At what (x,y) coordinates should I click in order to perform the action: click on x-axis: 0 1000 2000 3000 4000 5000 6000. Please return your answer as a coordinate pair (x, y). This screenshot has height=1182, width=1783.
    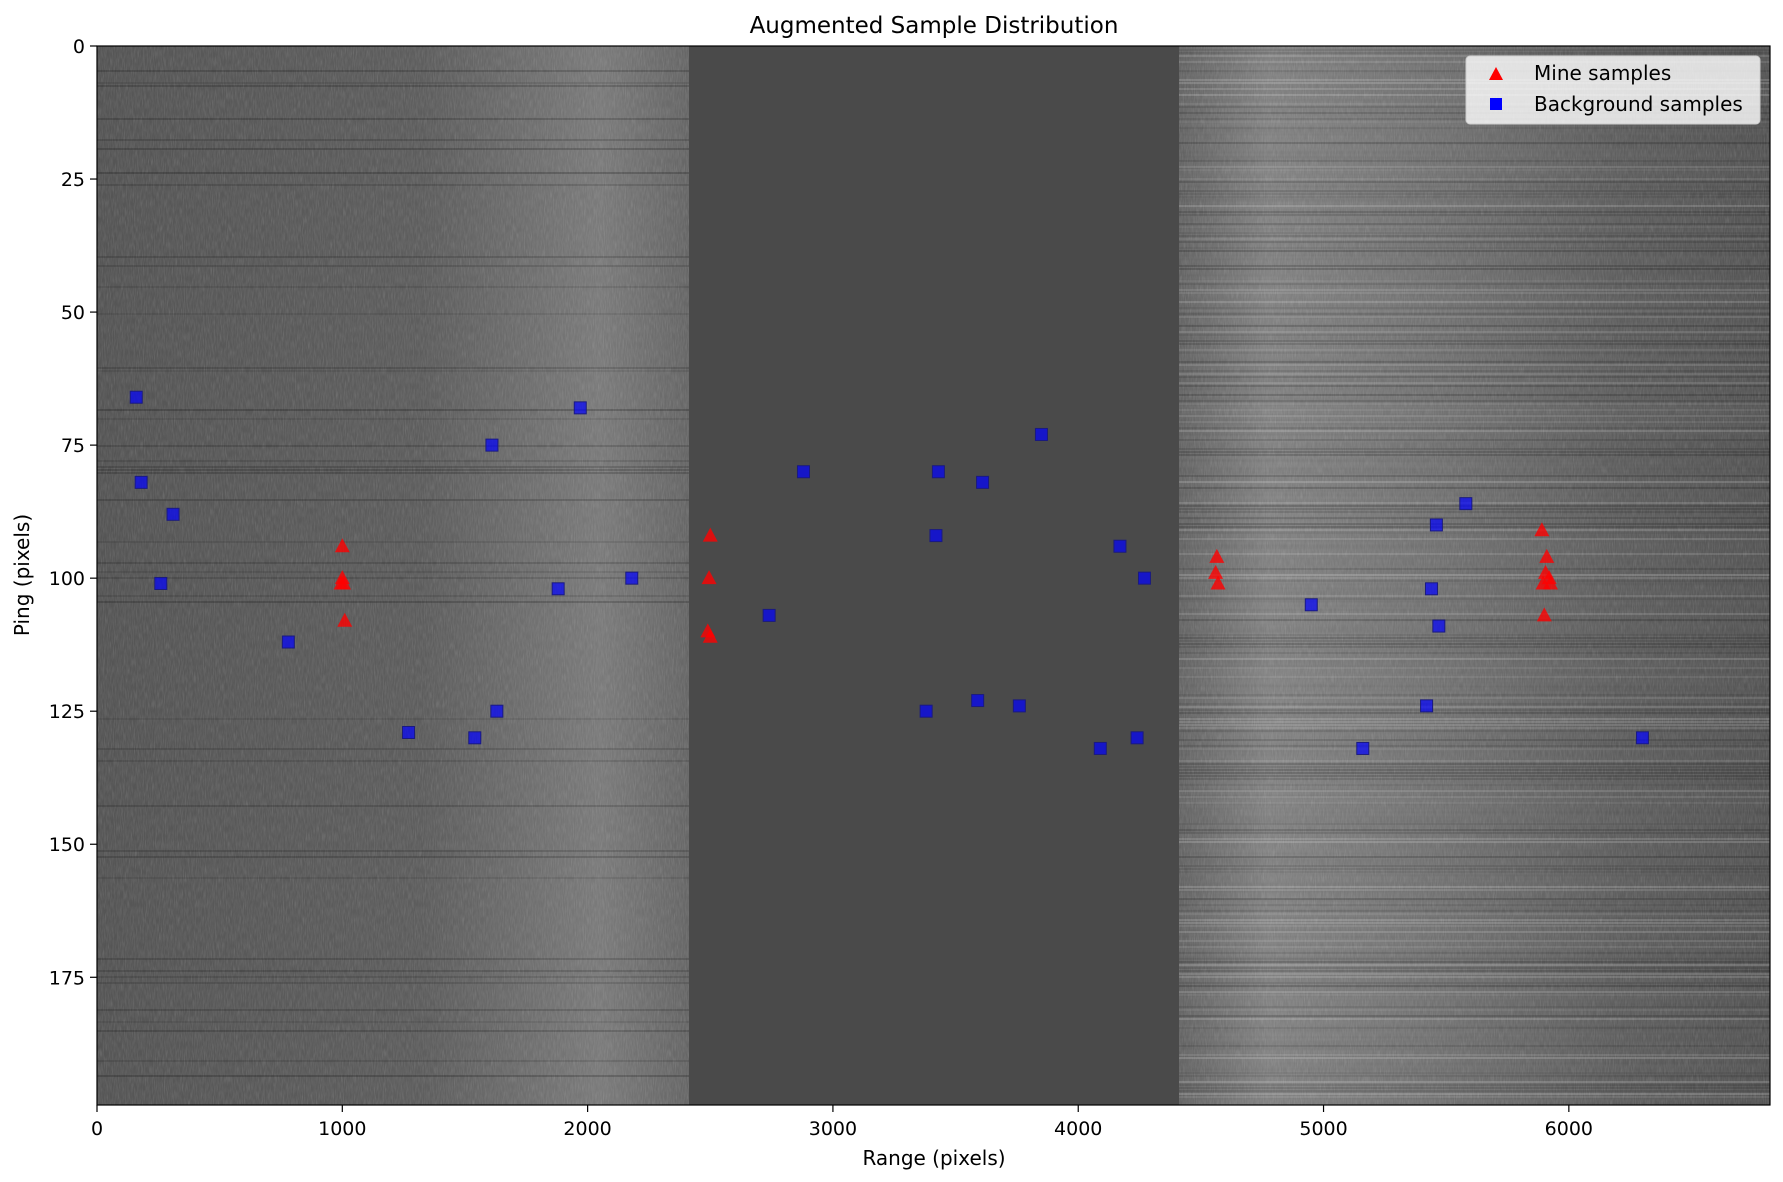
    Looking at the image, I should click on (842, 1122).